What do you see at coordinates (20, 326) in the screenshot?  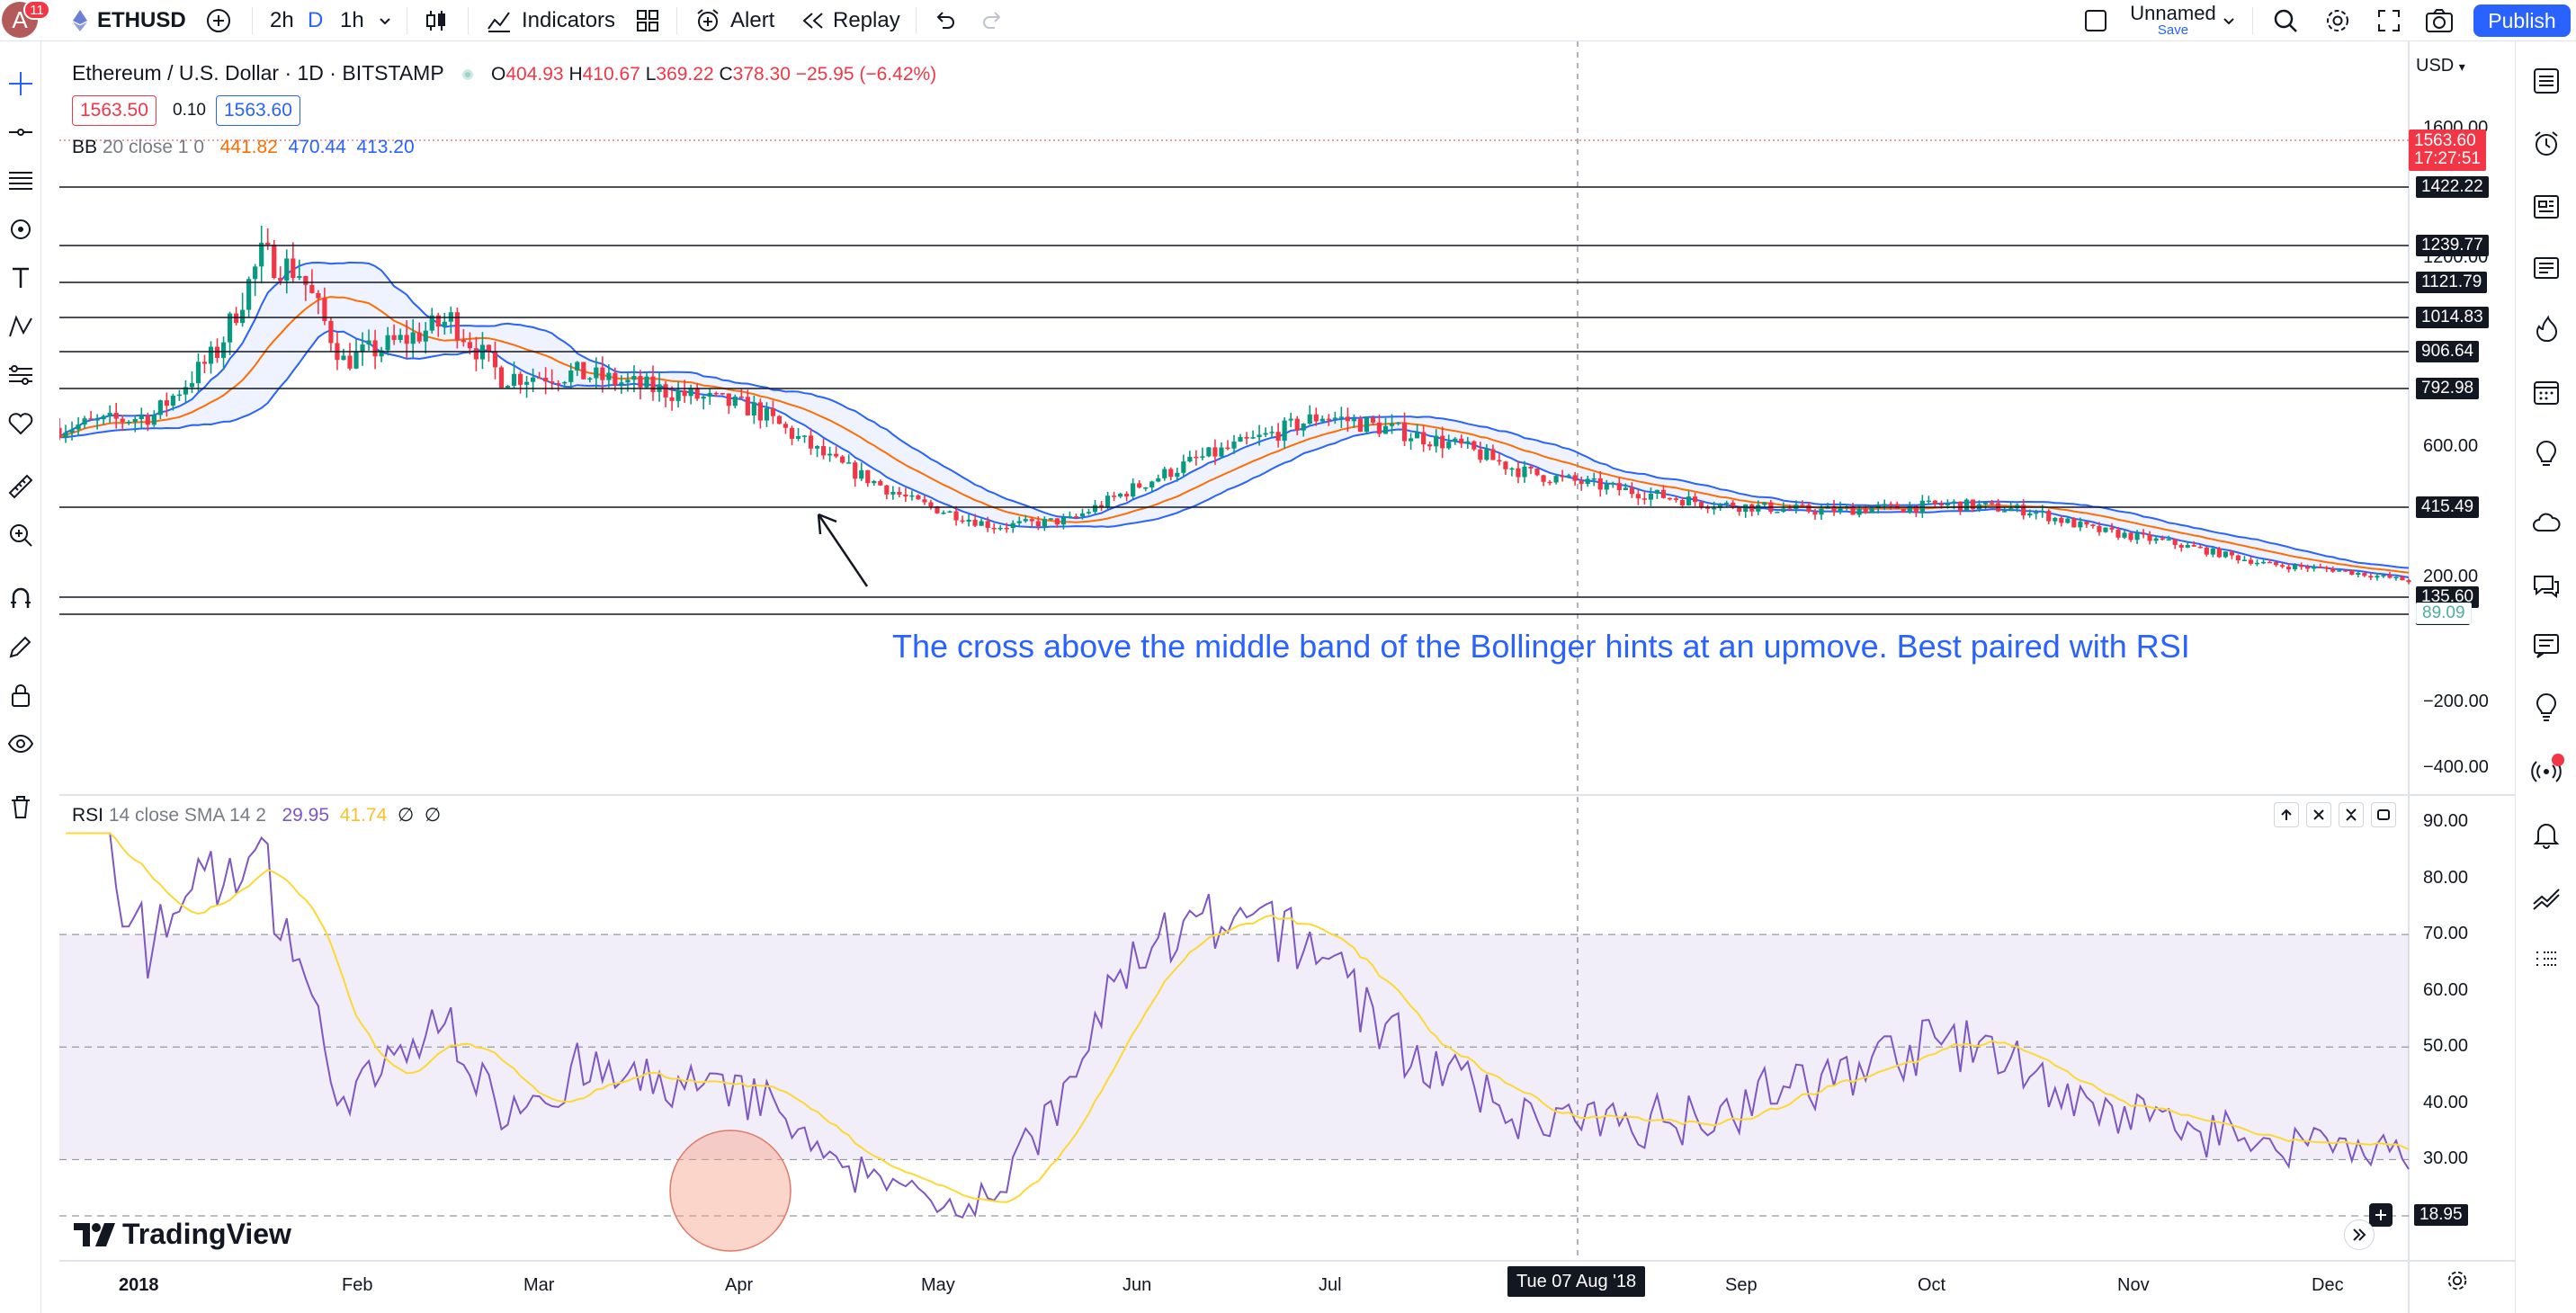 I see `patterns-tool` at bounding box center [20, 326].